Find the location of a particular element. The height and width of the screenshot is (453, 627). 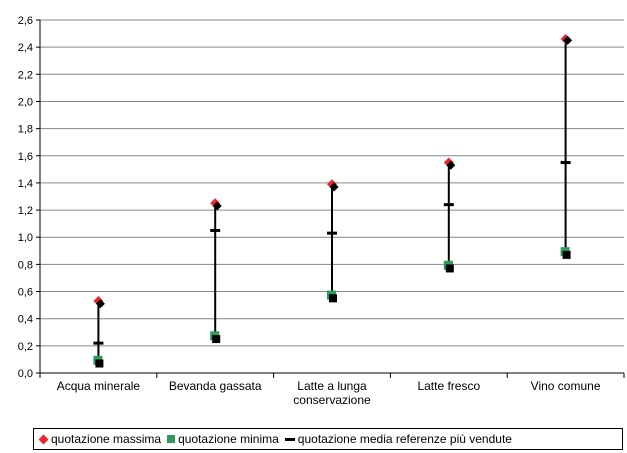

x-tick-label: Latte fresco is located at coordinates (448, 386).